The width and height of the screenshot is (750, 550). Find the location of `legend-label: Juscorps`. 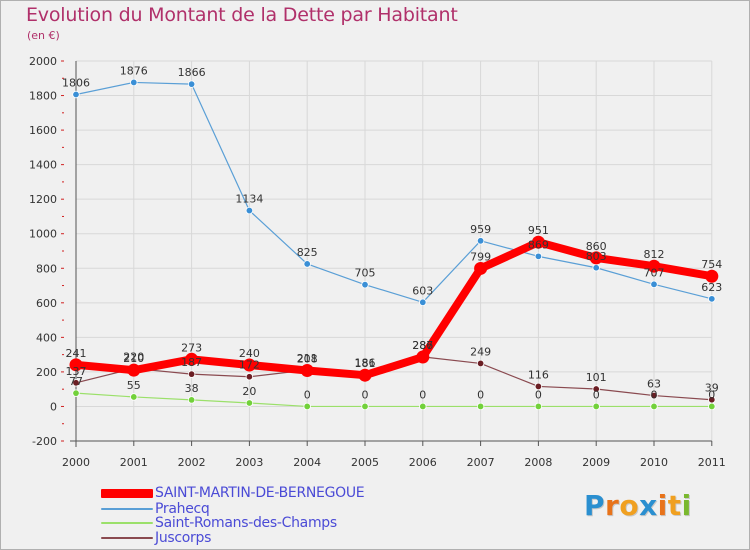

legend-label: Juscorps is located at coordinates (183, 538).